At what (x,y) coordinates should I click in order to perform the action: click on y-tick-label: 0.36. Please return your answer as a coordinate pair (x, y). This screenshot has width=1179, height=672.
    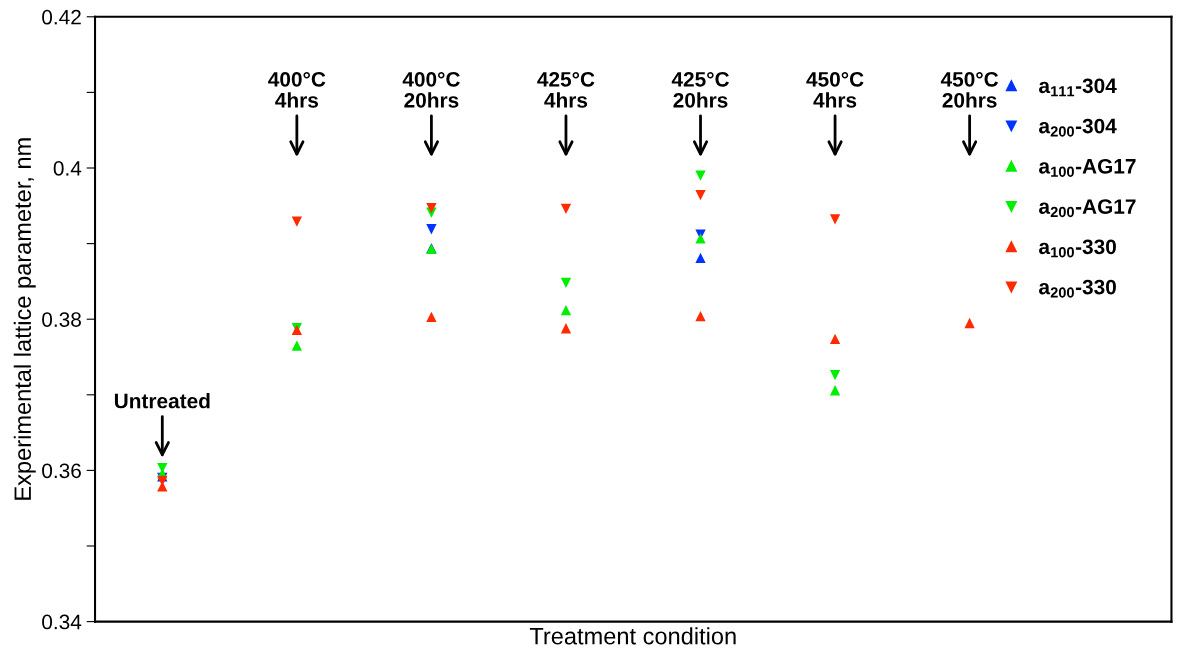
    Looking at the image, I should click on (61, 471).